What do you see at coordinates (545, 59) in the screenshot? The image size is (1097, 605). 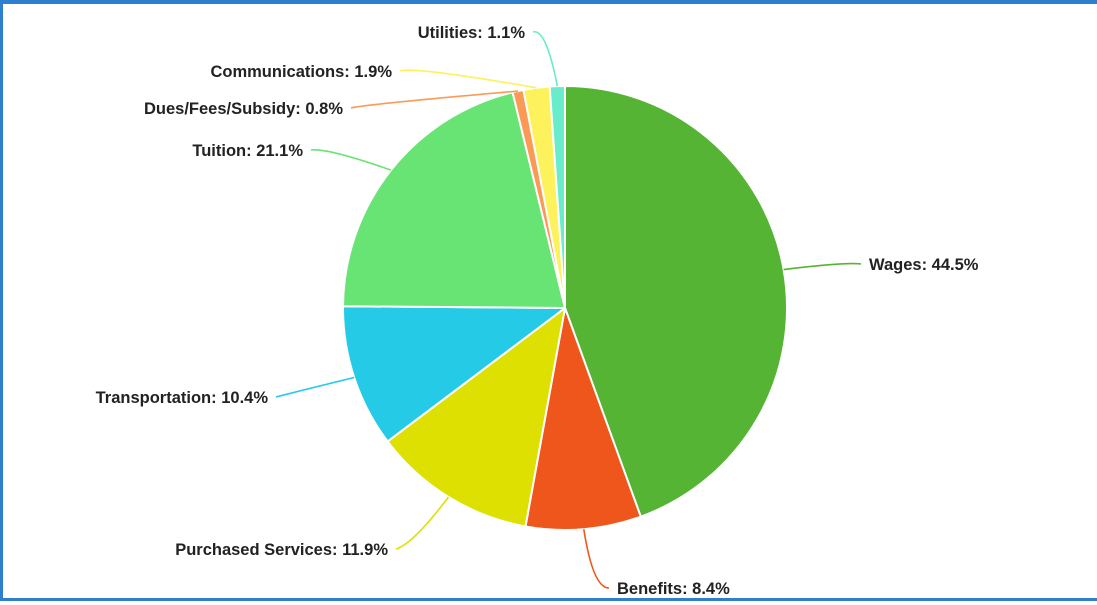 I see `leader-line-utilities` at bounding box center [545, 59].